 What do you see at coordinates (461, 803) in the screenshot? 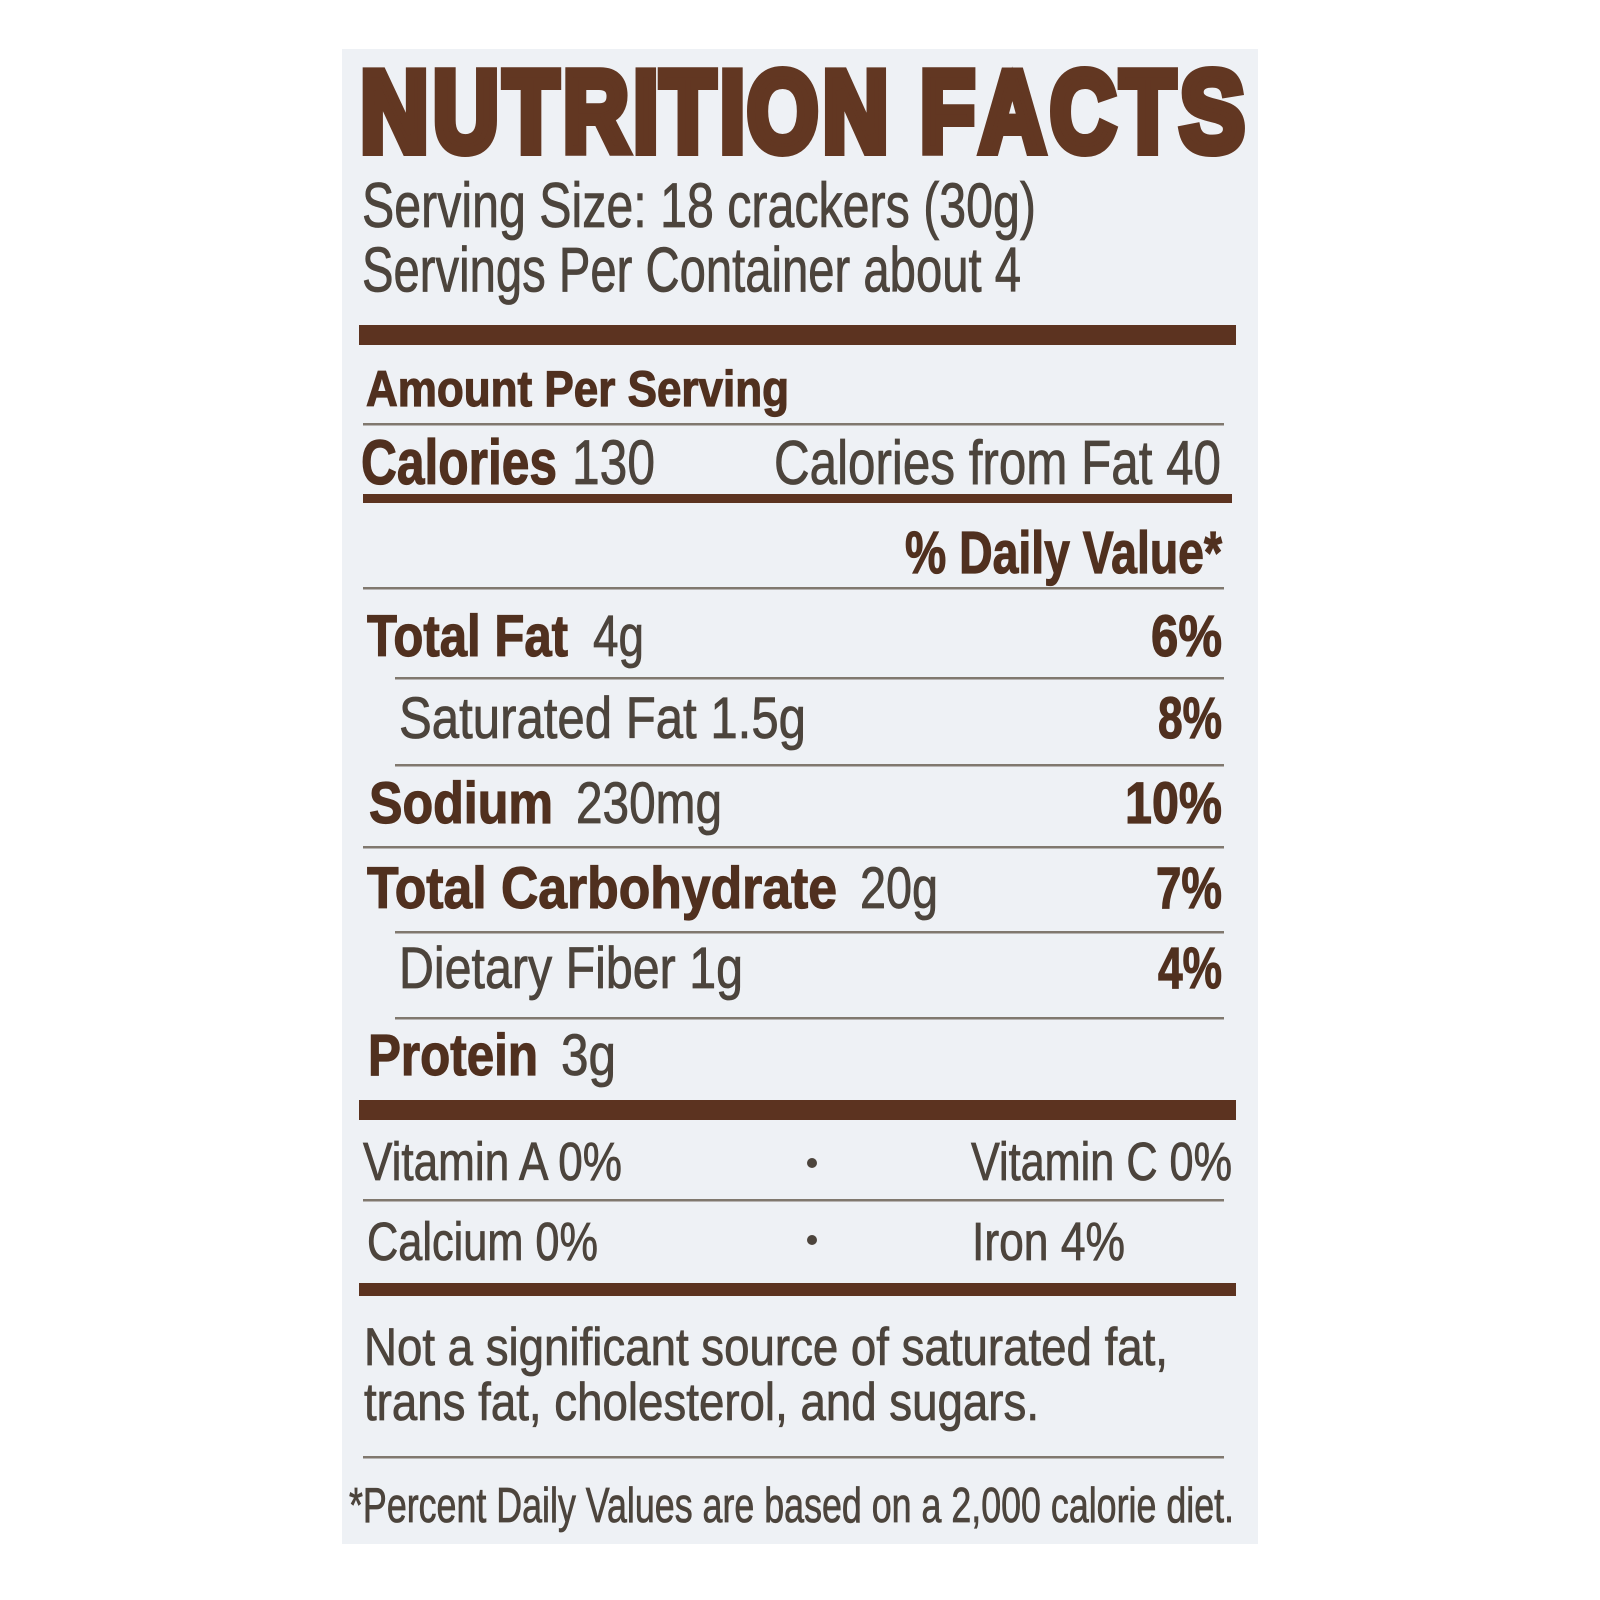
I see `svg-text: Sodium` at bounding box center [461, 803].